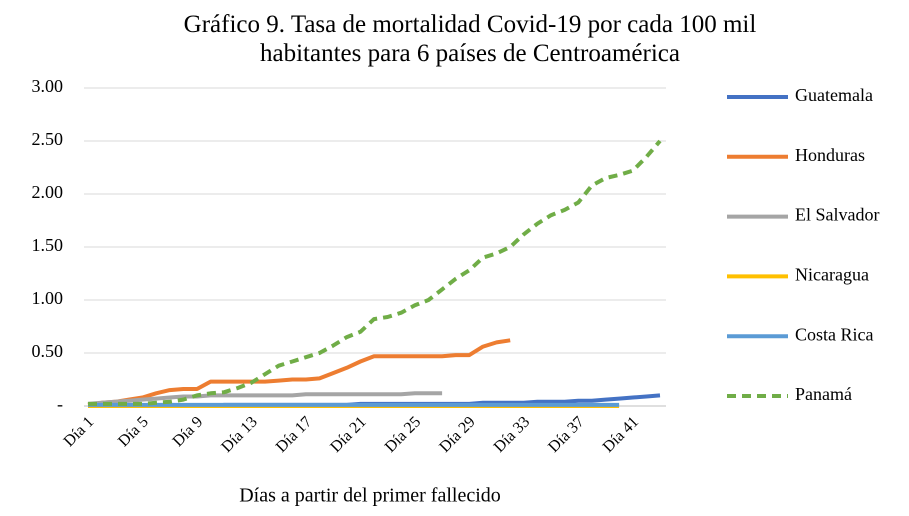 The image size is (909, 516). I want to click on x-tick-label: Día 9, so click(188, 431).